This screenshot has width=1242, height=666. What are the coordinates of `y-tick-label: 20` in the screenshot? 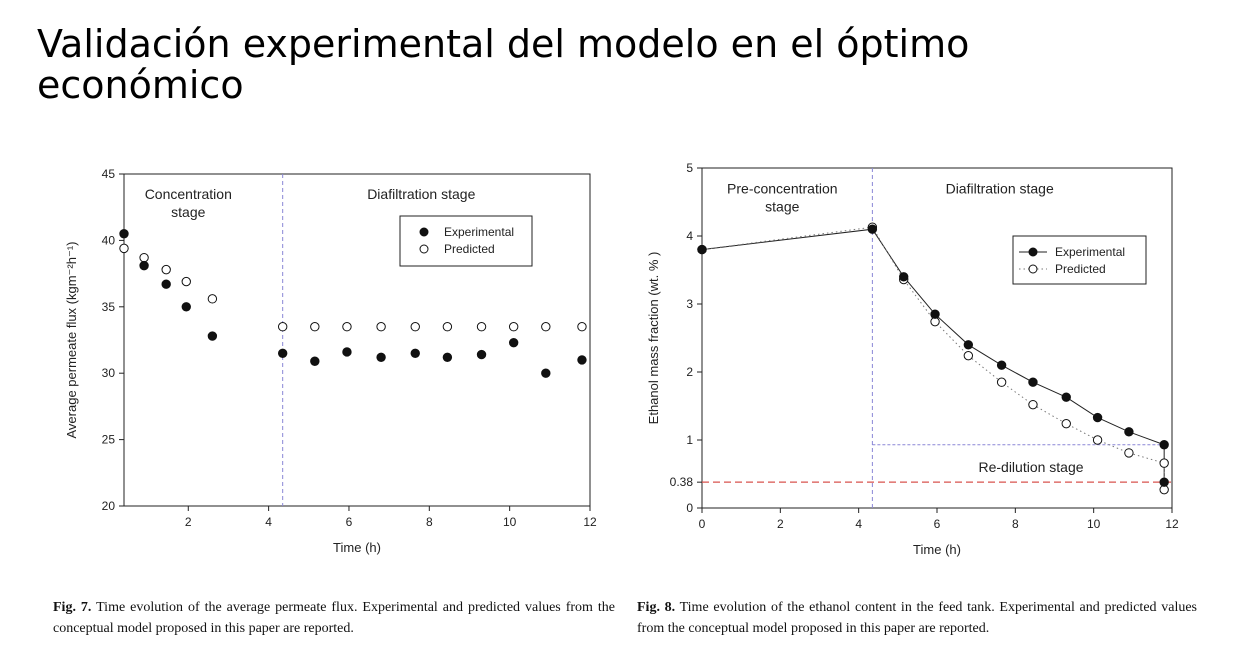 It's located at (109, 506).